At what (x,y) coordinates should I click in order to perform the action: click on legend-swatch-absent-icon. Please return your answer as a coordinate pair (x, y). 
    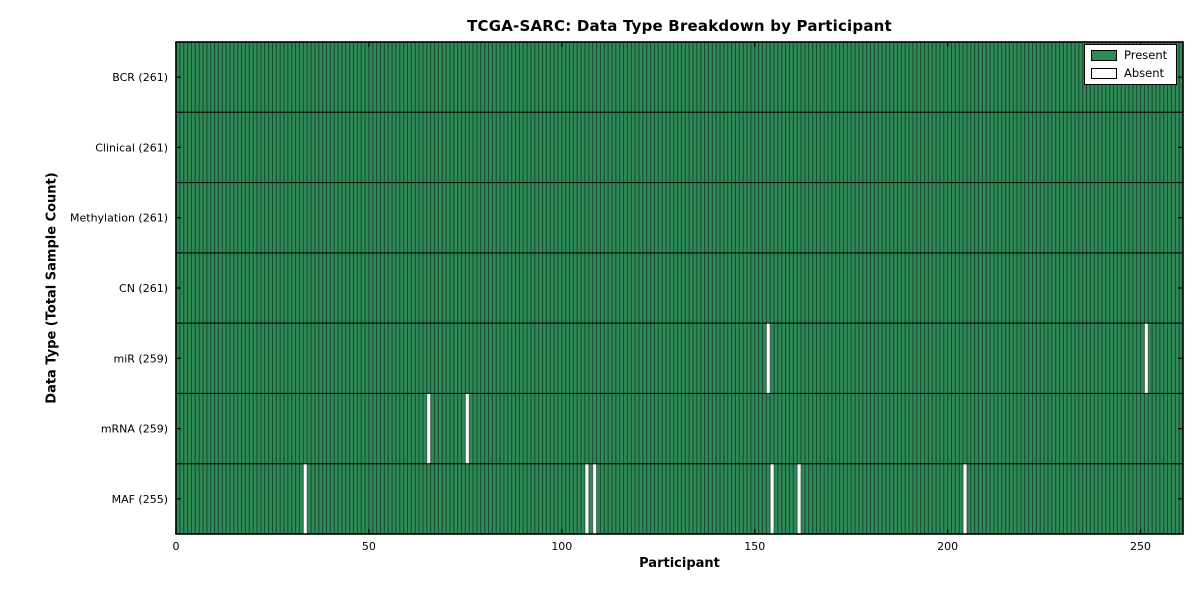
    Looking at the image, I should click on (1104, 73).